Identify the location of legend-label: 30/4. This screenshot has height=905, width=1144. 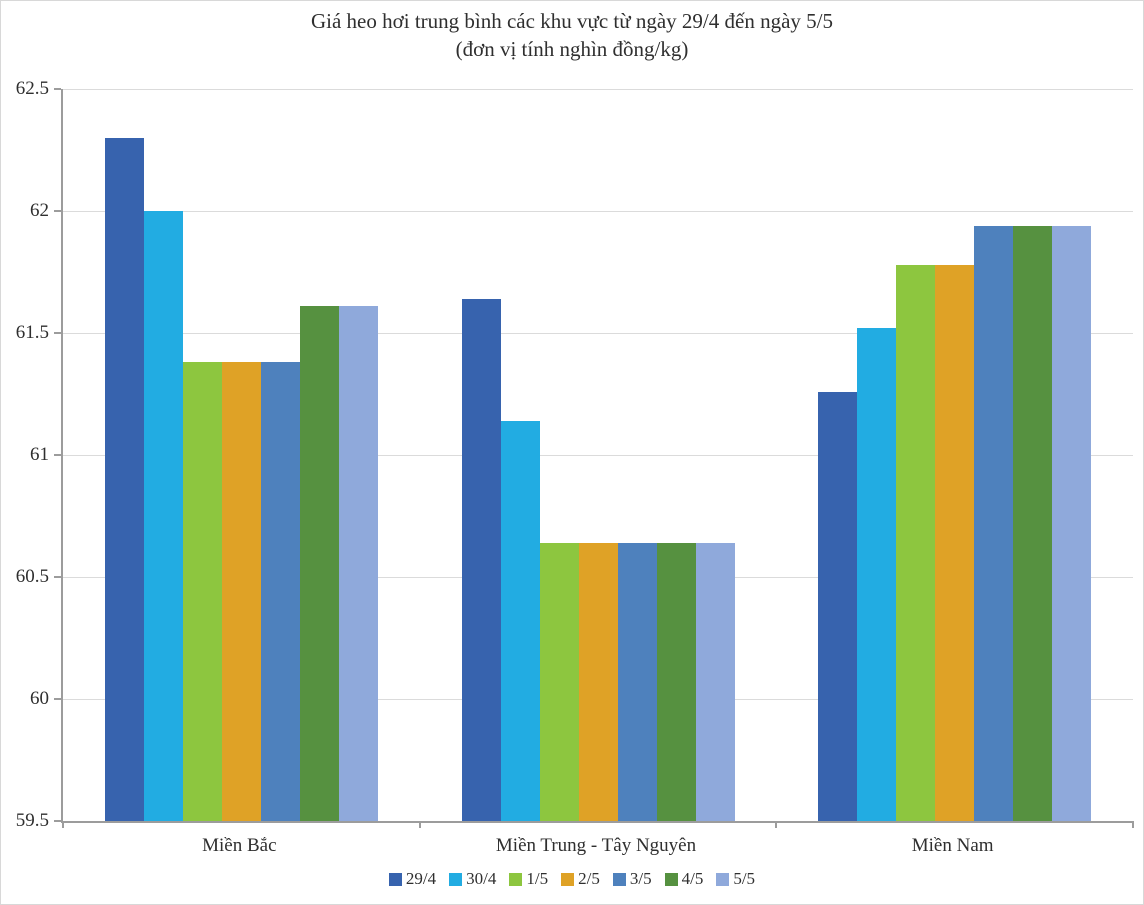
(481, 878).